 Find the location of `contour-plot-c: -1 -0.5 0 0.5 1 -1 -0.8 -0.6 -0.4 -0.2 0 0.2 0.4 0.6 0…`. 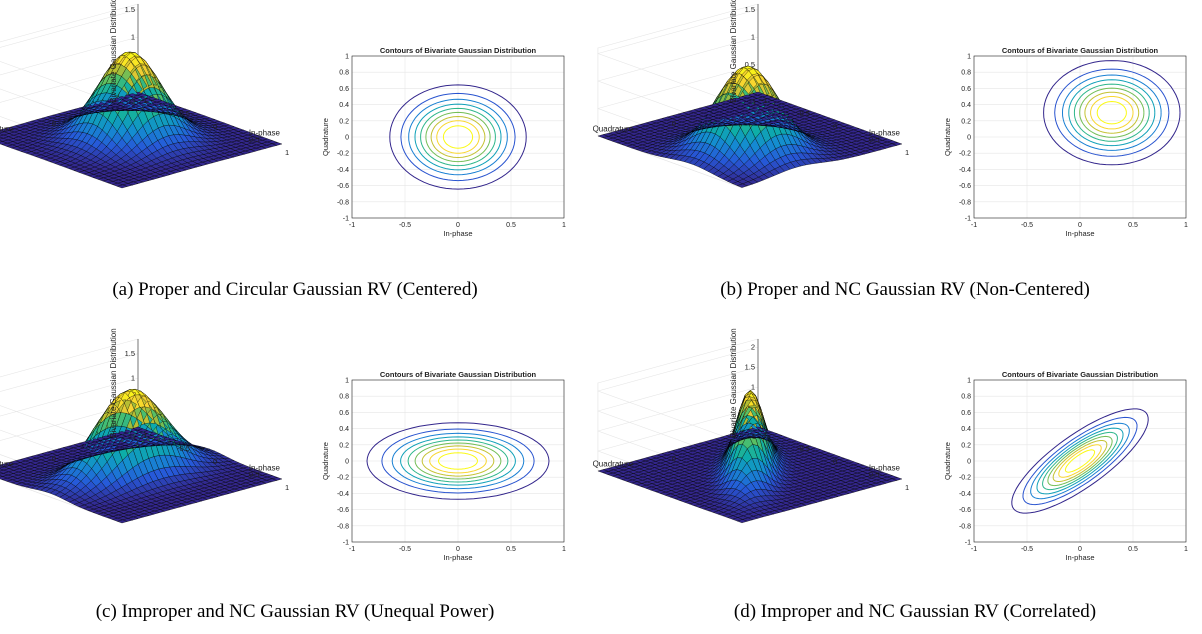

contour-plot-c: -1 -0.5 0 0.5 1 -1 -0.8 -0.6 -0.4 -0.2 0 0.2 0.4 0.6 0… is located at coordinates (443, 466).